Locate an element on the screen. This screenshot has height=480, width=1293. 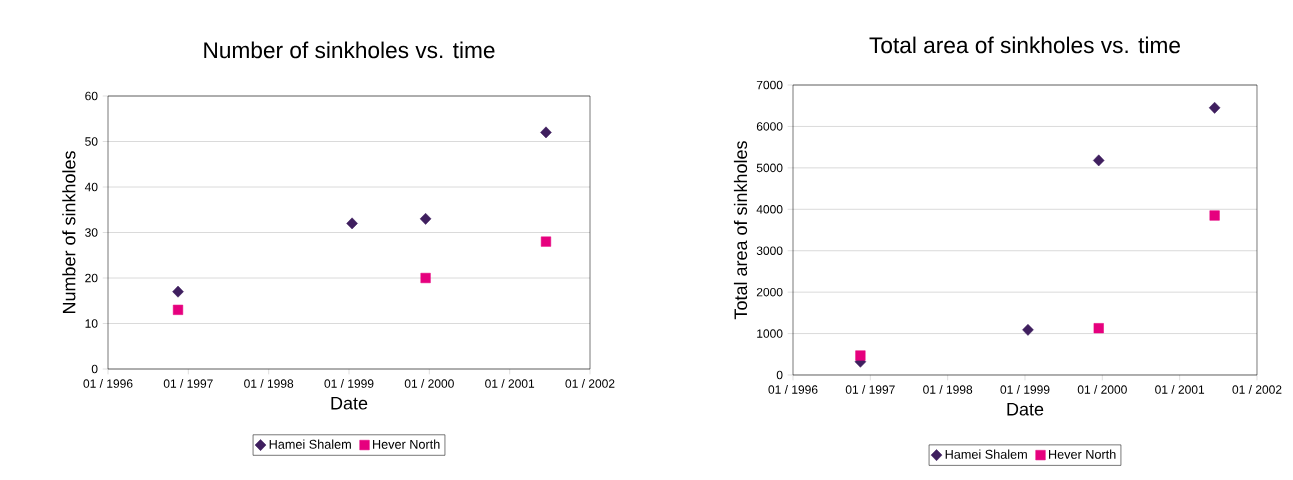
y-tick-label: 10 is located at coordinates (91, 323).